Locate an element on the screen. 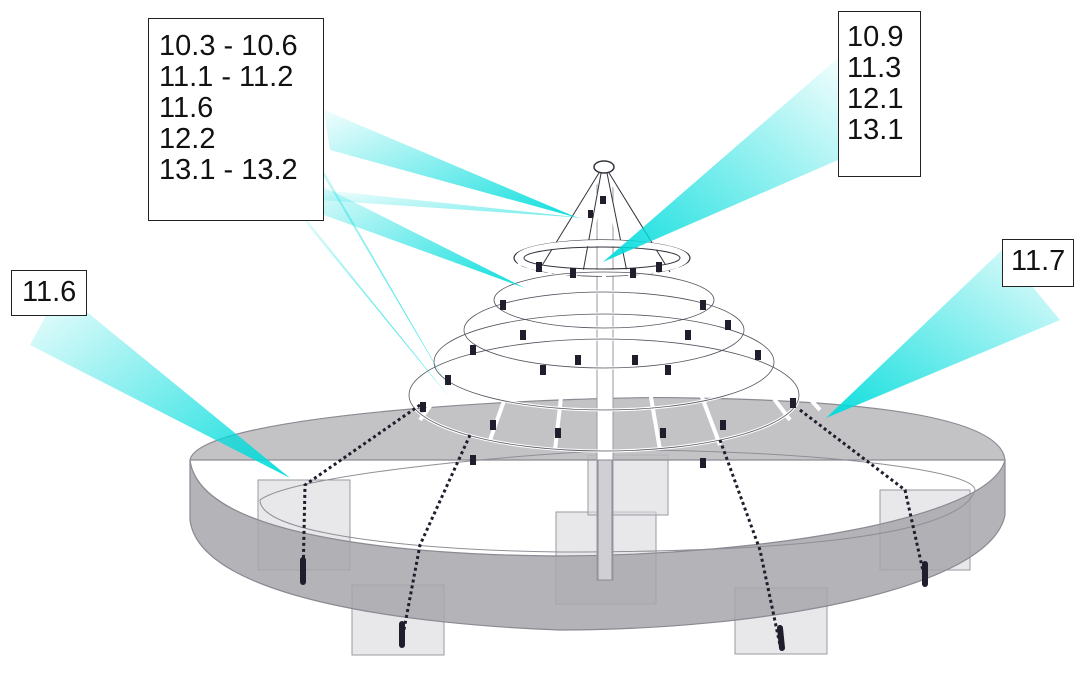 Image resolution: width=1086 pixels, height=673 pixels. callout-line: 13.1 is located at coordinates (875, 130).